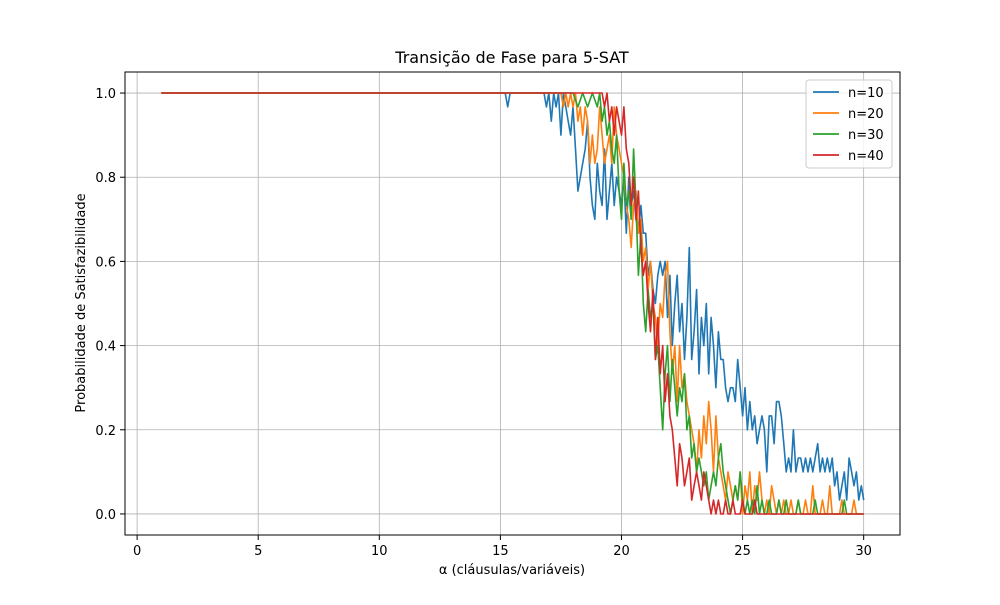 Image resolution: width=1000 pixels, height=605 pixels. I want to click on x-axis-label: α (cláusulas/variáveis), so click(512, 570).